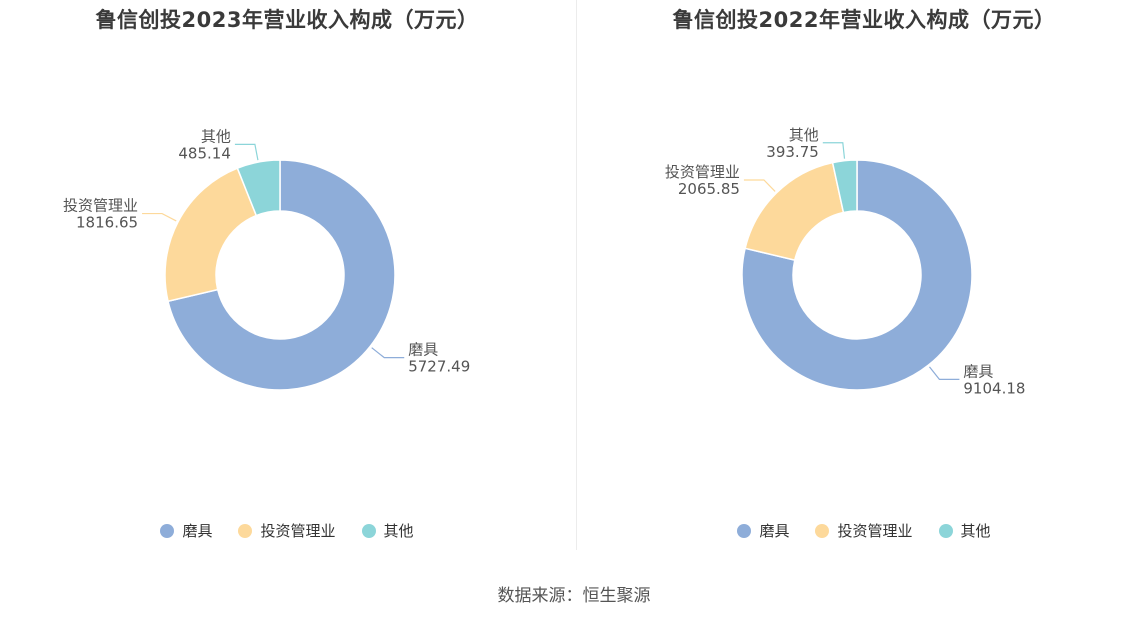 Image resolution: width=1148 pixels, height=619 pixels. What do you see at coordinates (439, 367) in the screenshot?
I see `slice-value-label: 5727.49` at bounding box center [439, 367].